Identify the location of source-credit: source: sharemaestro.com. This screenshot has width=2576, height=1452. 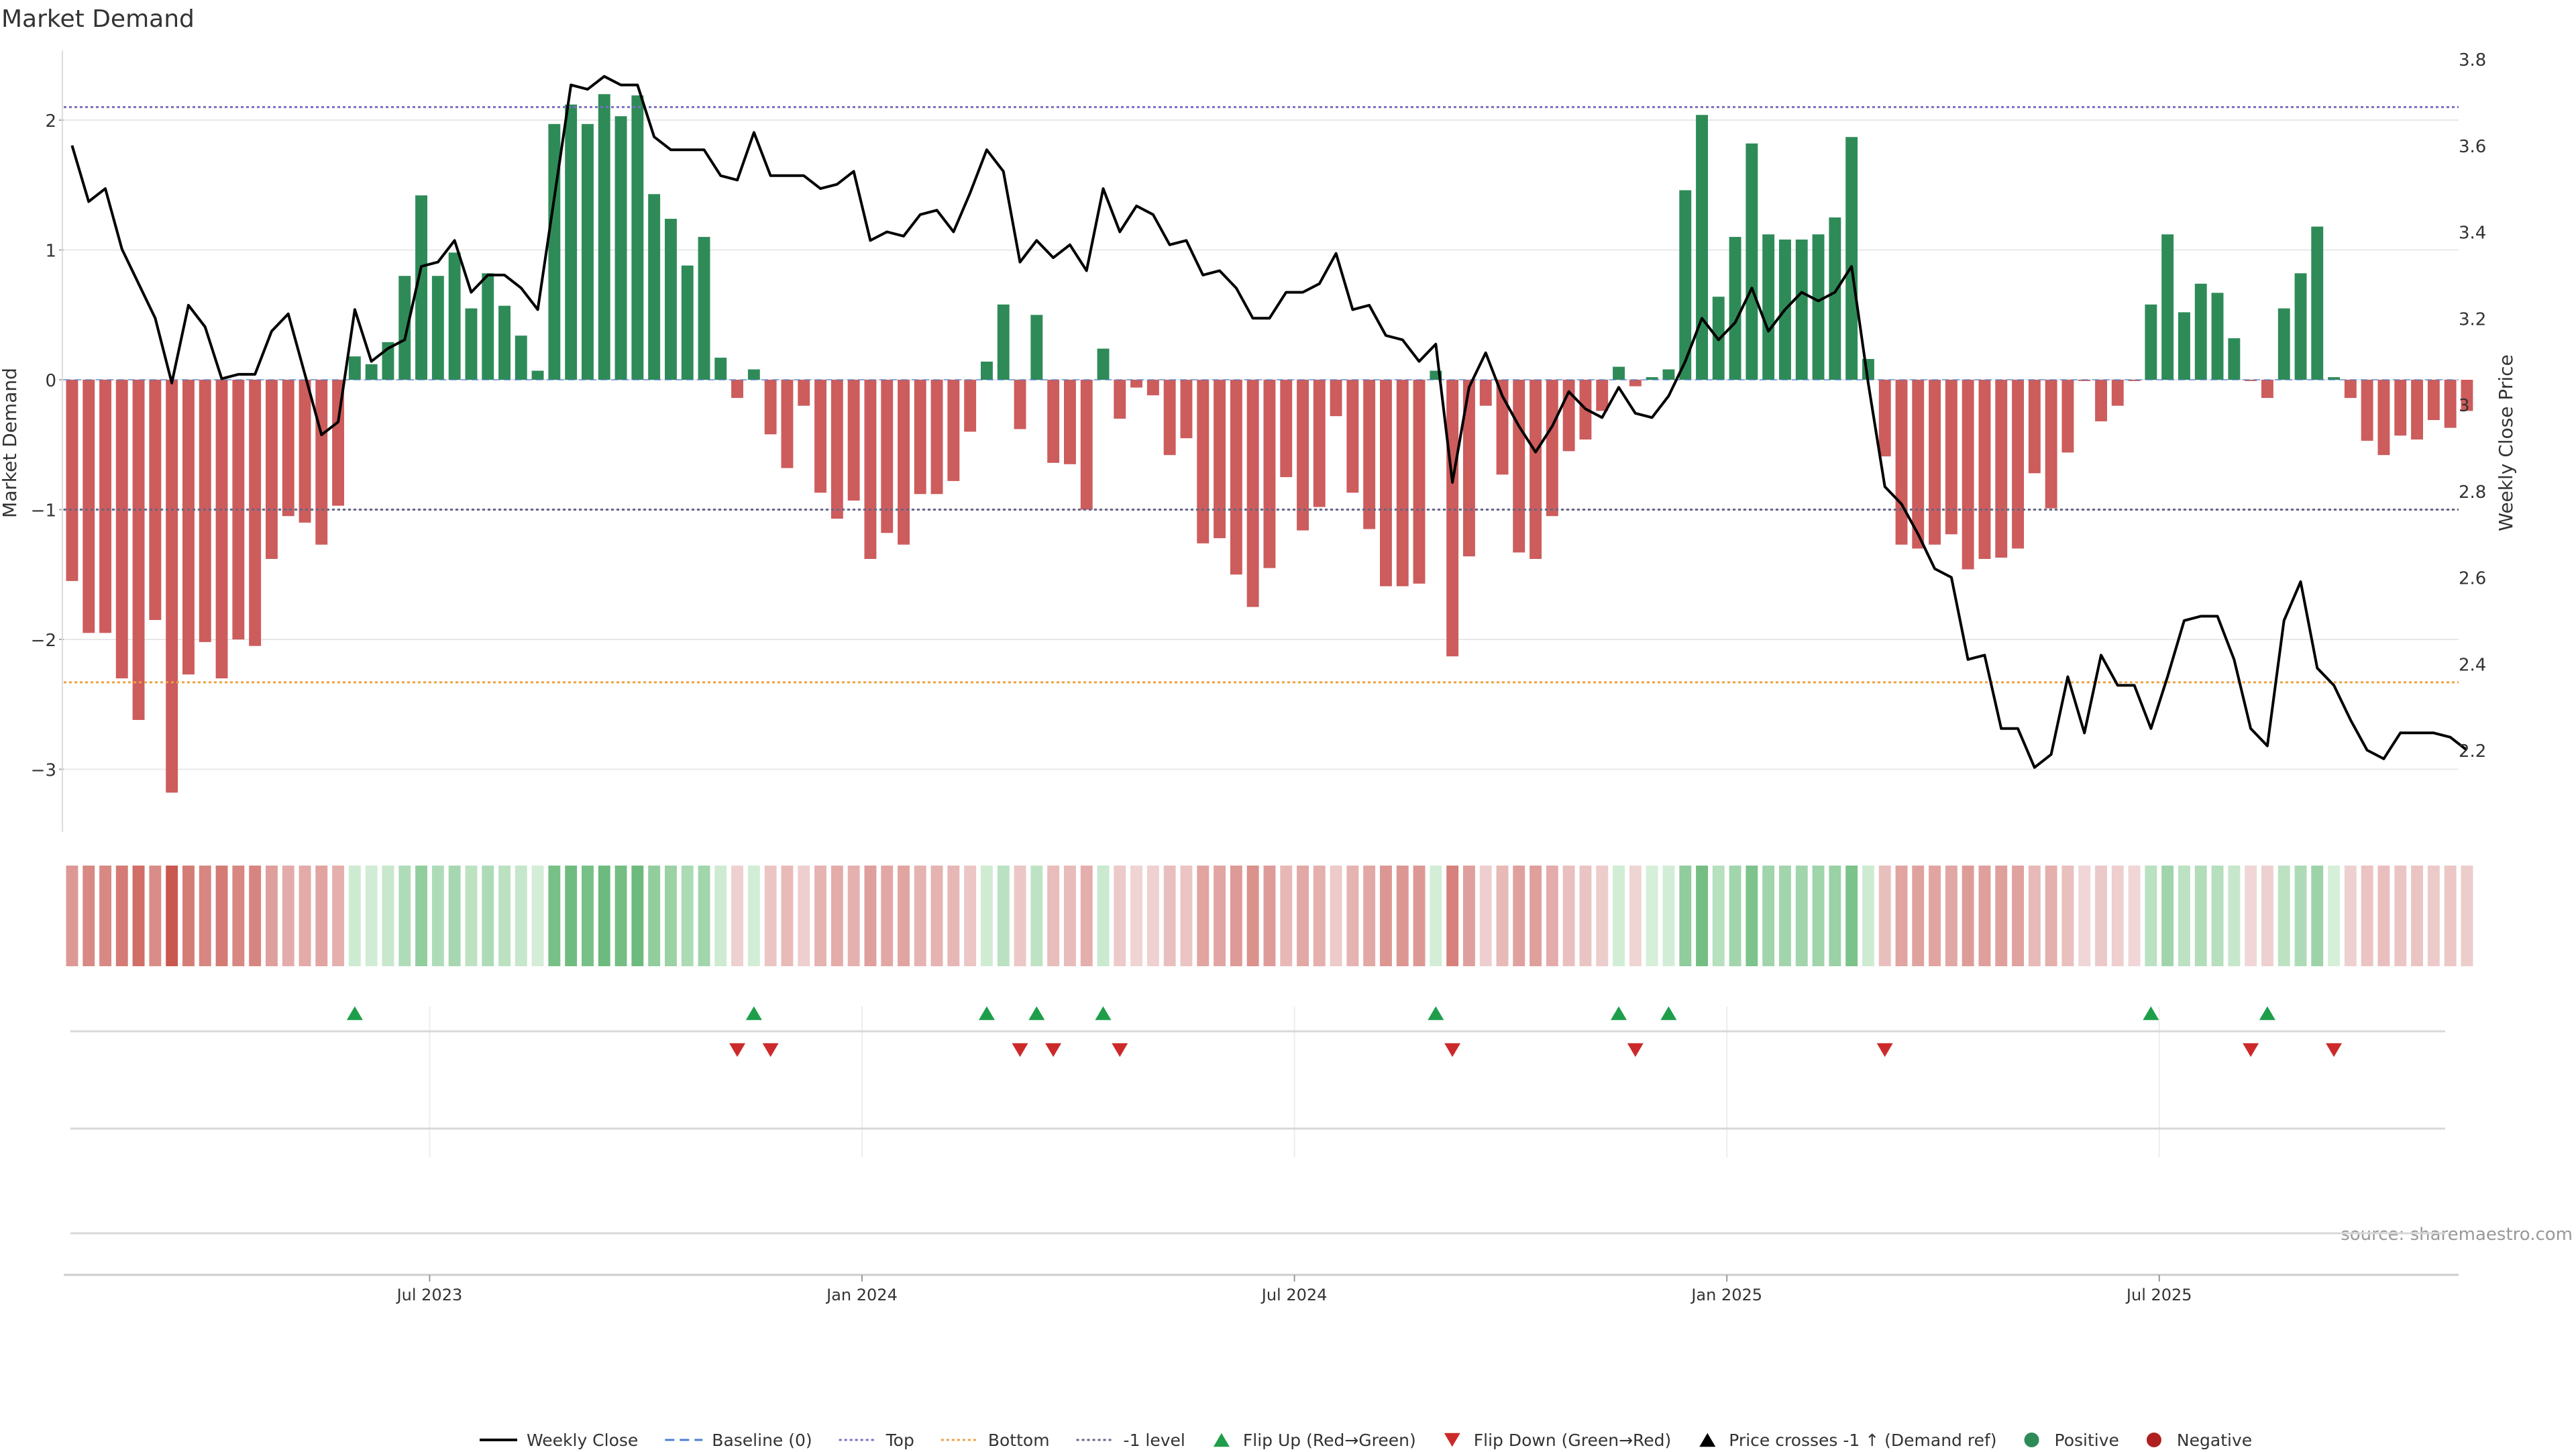
(2457, 1235).